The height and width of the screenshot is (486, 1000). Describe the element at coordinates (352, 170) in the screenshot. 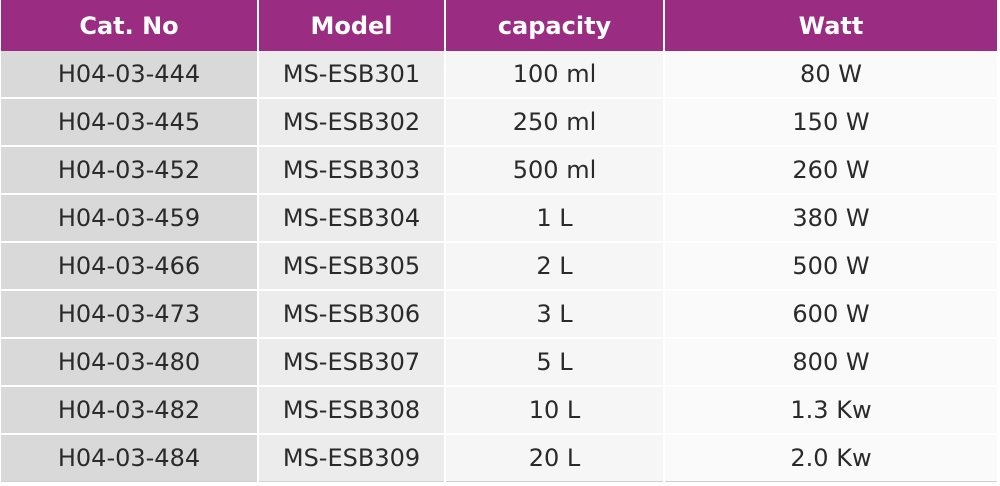

I see `cell-model: MS-ESB303` at that location.